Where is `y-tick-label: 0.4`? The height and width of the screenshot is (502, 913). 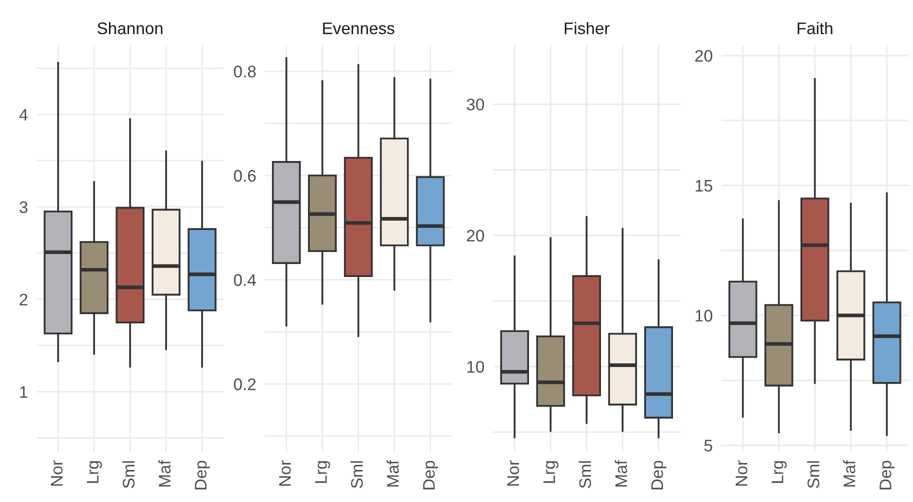 y-tick-label: 0.4 is located at coordinates (245, 280).